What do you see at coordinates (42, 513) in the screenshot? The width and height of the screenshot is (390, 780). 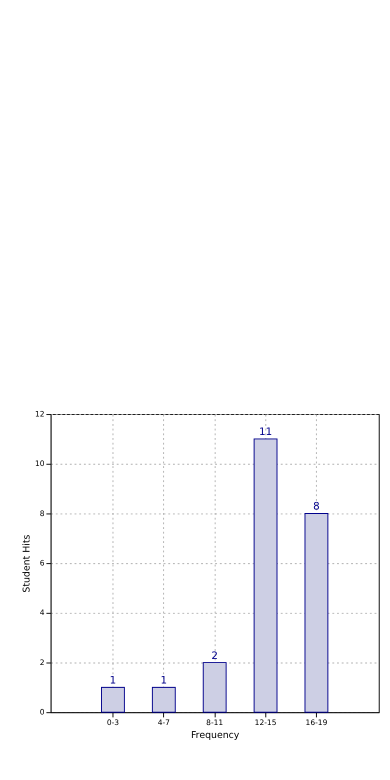 I see `y-tick-label: 8` at bounding box center [42, 513].